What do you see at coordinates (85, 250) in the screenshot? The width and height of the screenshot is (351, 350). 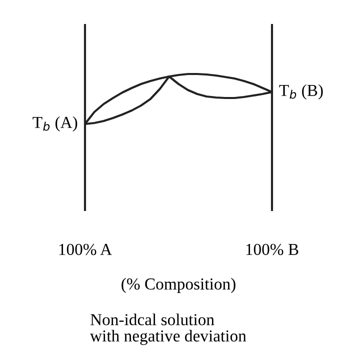 I see `x-tick-label: 100% A` at bounding box center [85, 250].